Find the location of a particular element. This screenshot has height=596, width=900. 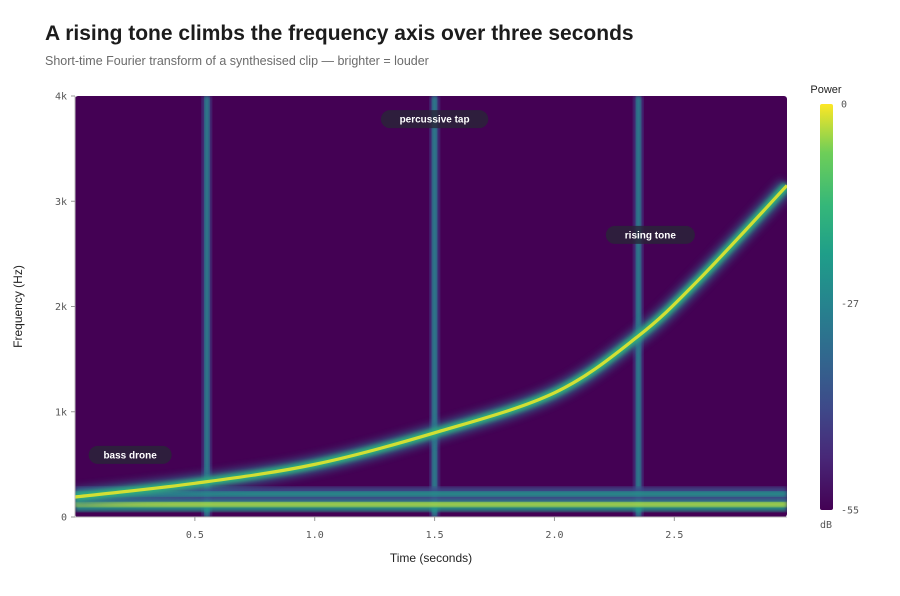

colorbar-tick-label: -27 is located at coordinates (850, 304).